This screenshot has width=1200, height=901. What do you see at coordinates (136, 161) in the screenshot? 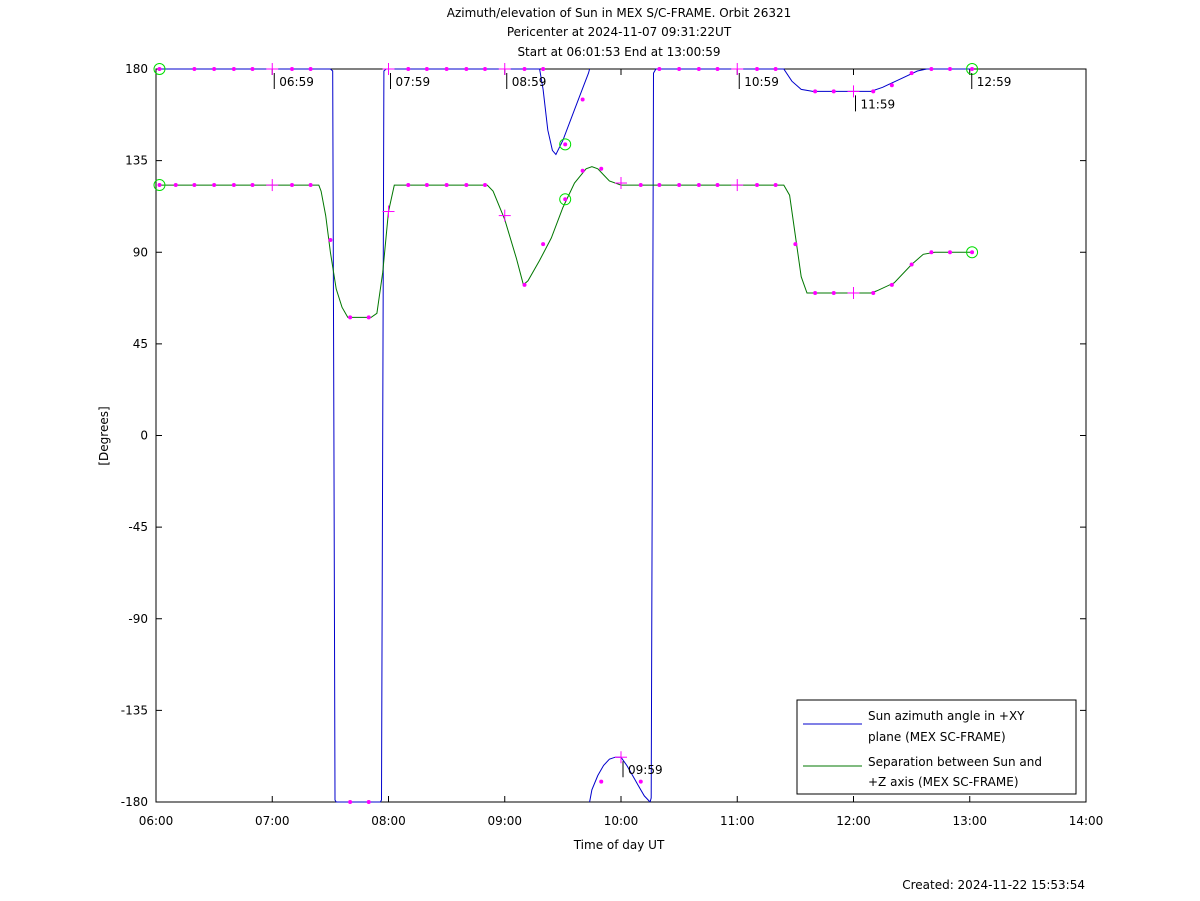
I see `y-tick-label: 135` at bounding box center [136, 161].